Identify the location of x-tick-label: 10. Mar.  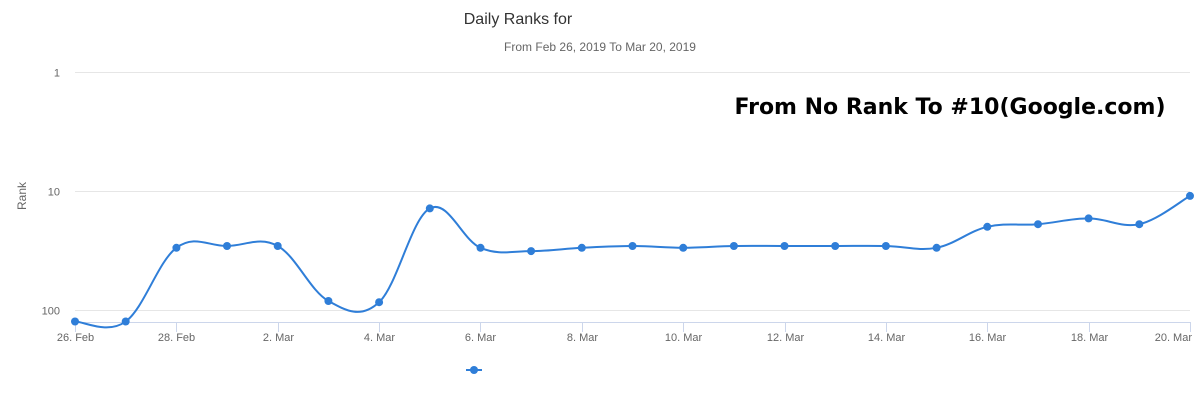
(684, 338).